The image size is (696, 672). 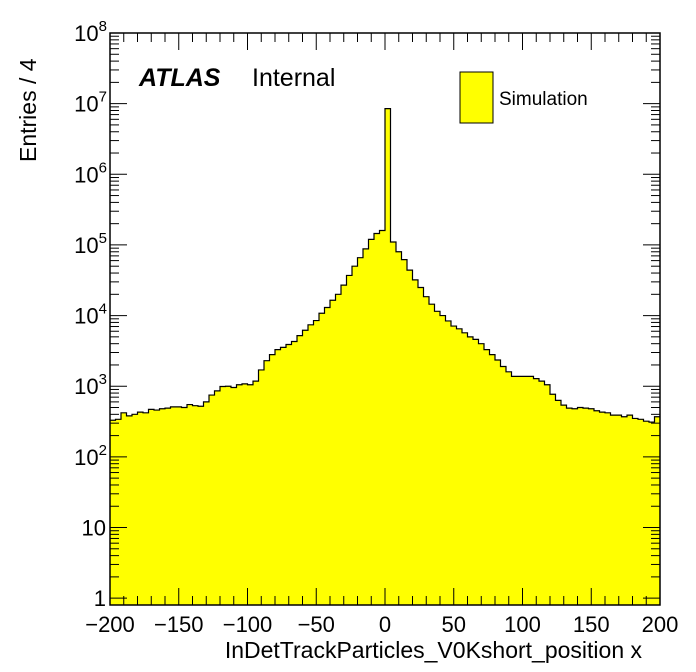 I want to click on x-tick-label: 100, so click(x=522, y=624).